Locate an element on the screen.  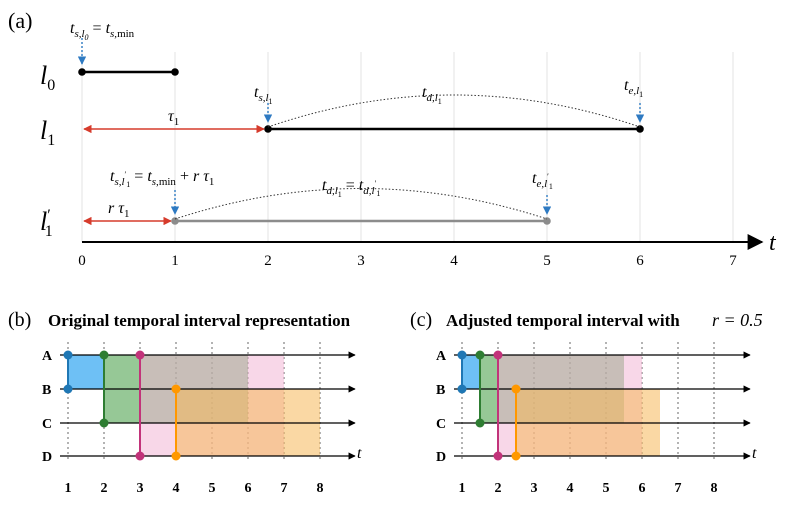
panel-a-ticks: 0 1 2 3 4 5 6 7 is located at coordinates (407, 261).